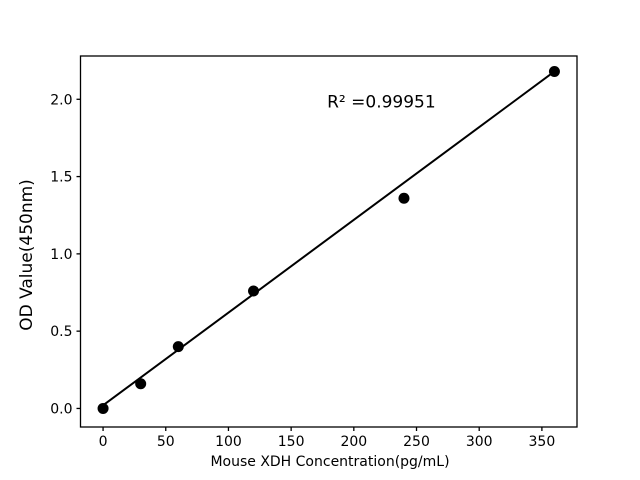 Image resolution: width=640 pixels, height=480 pixels. What do you see at coordinates (166, 442) in the screenshot?
I see `x-tick-label: 50` at bounding box center [166, 442].